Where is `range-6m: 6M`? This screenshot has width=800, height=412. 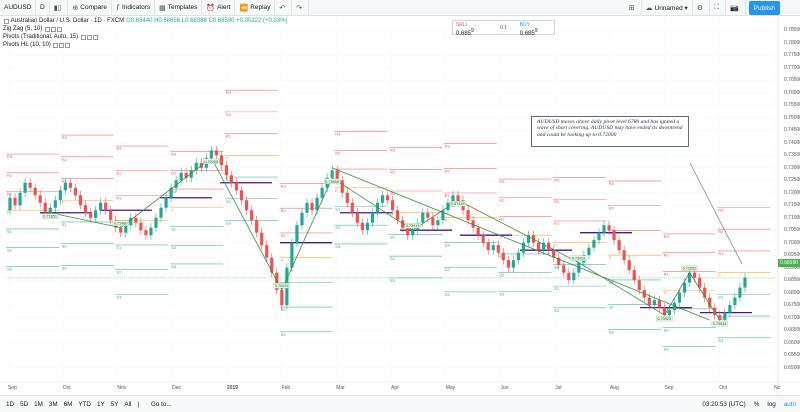 range-6m: 6M is located at coordinates (68, 404).